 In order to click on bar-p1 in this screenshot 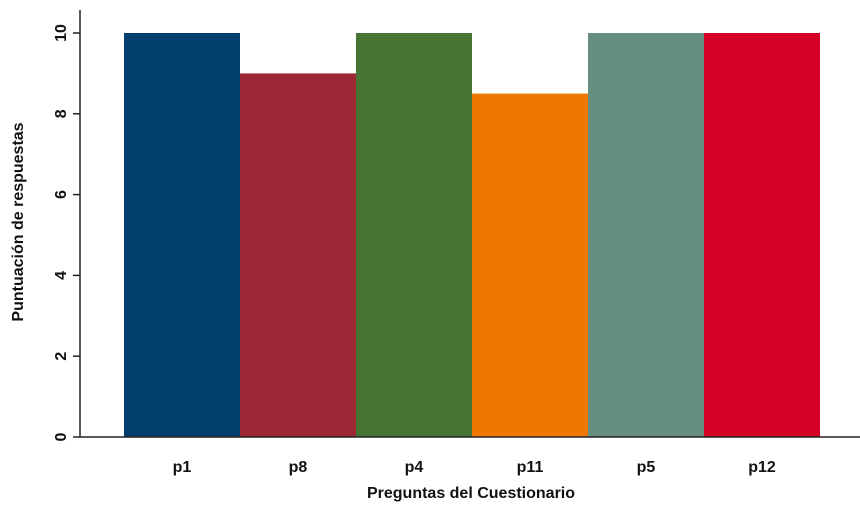, I will do `click(182, 235)`.